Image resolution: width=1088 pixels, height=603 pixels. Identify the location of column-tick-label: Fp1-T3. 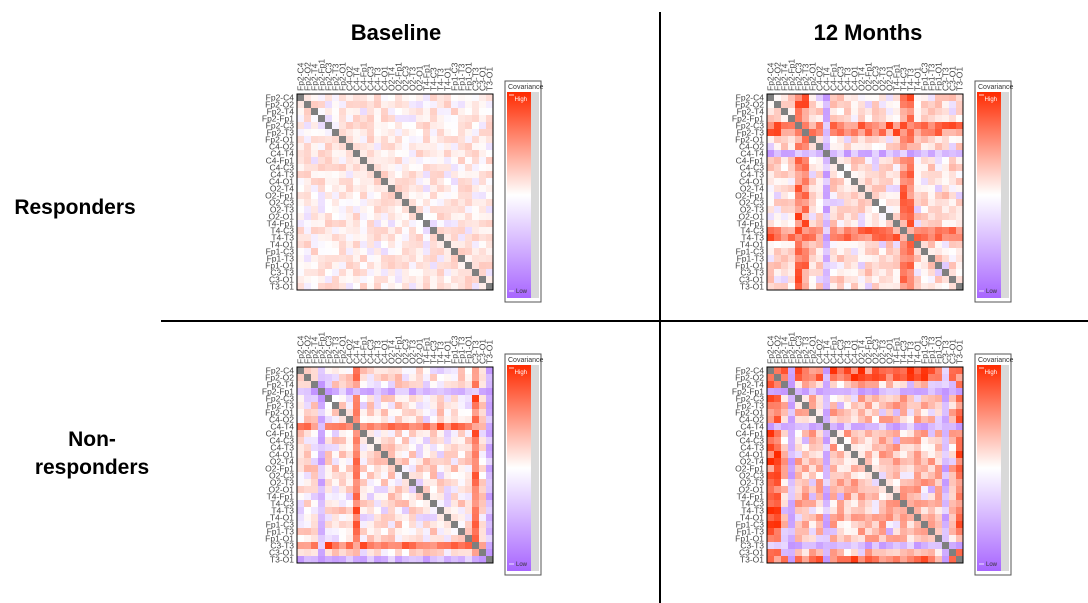
(932, 350).